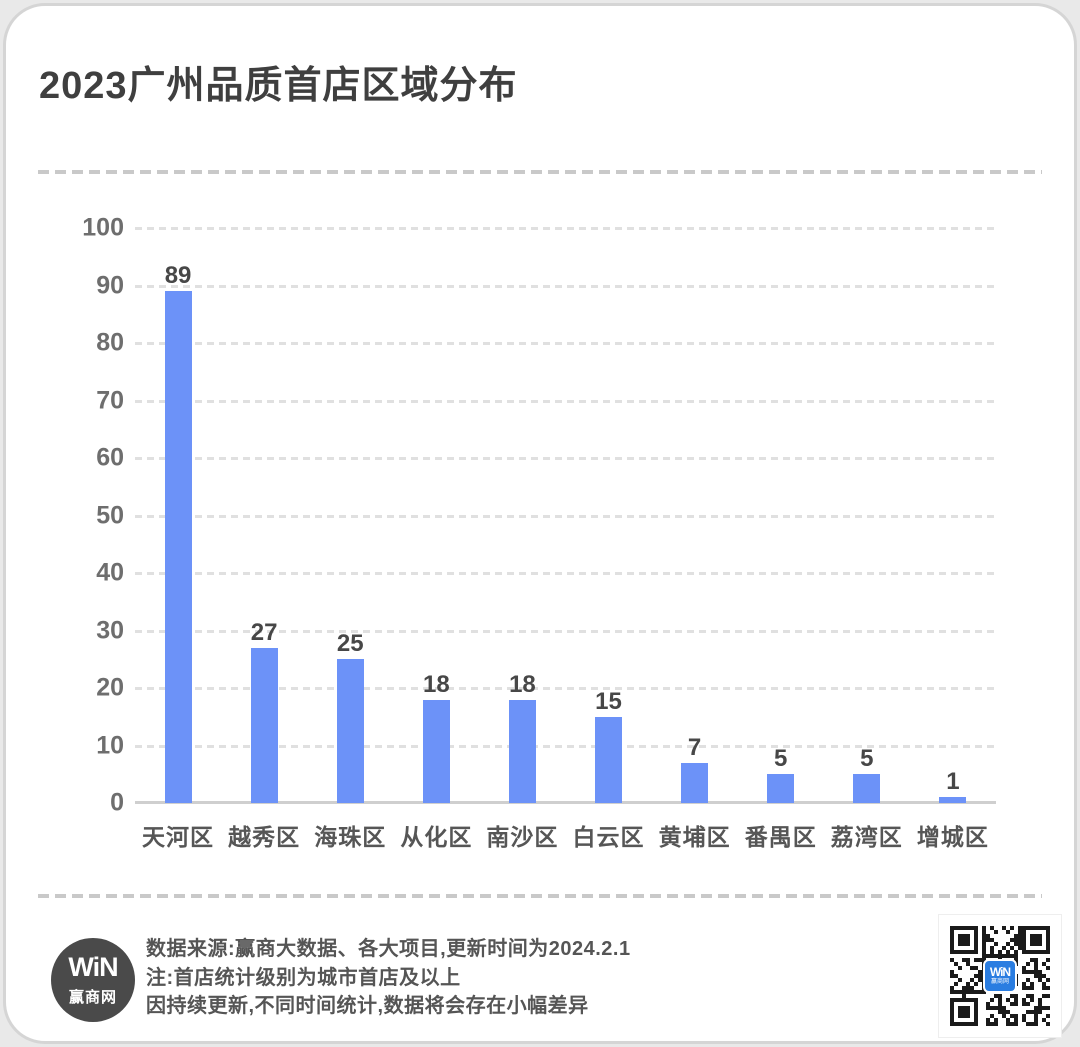 The image size is (1080, 1047). I want to click on category-label: 白云区, so click(608, 837).